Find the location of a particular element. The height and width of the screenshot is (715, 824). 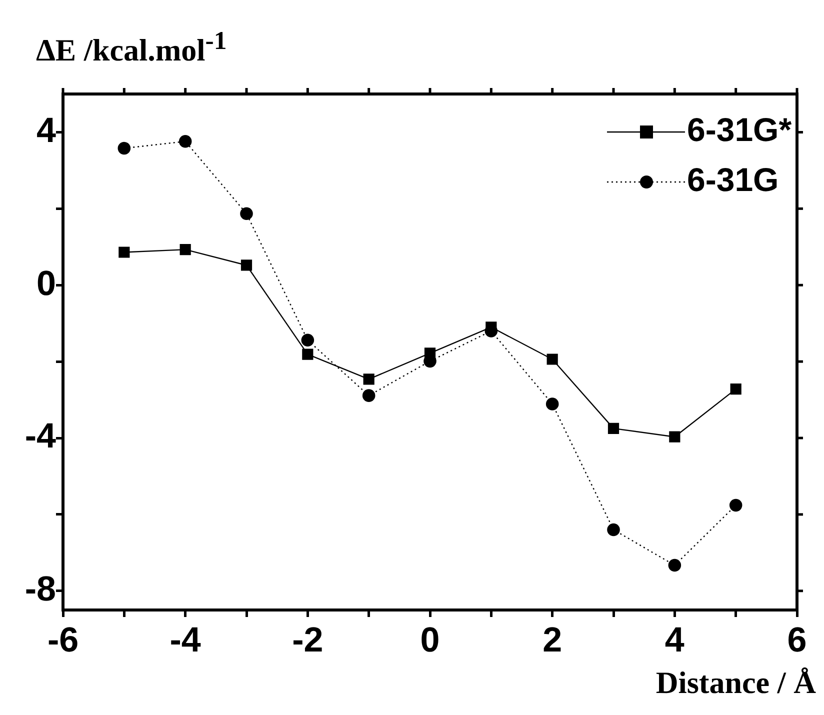

x-tick-label: -4 is located at coordinates (186, 640).